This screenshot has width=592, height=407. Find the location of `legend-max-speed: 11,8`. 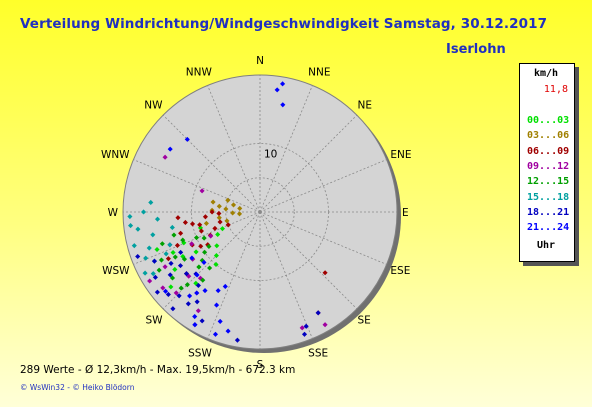

legend-max-speed: 11,8 is located at coordinates (555, 89).